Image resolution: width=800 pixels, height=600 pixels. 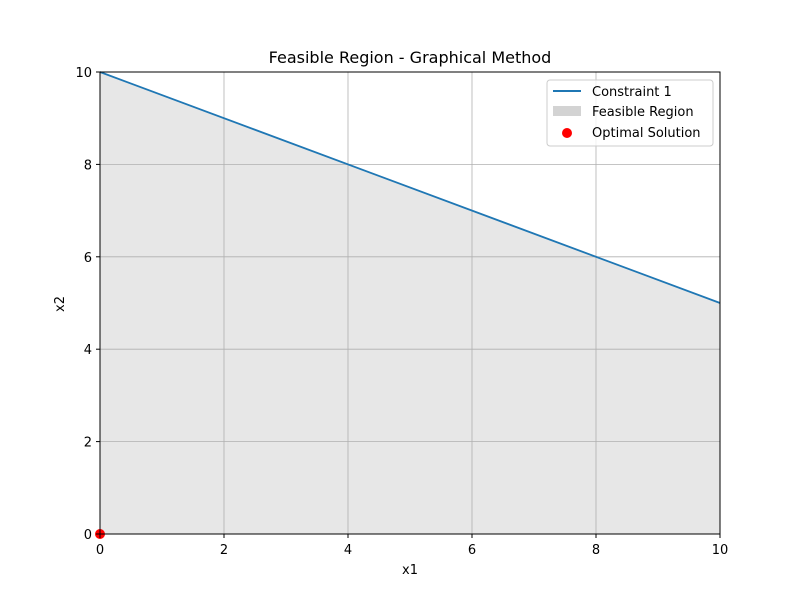 I want to click on y-tick-label: 8, so click(x=88, y=165).